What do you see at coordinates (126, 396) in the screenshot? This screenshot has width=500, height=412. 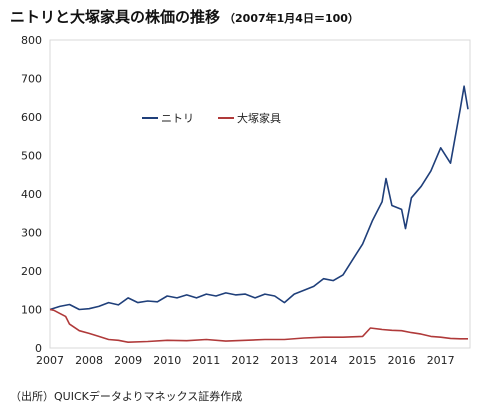 I see `source-note: （出所）QUICKデータよりマネックス証券作成` at bounding box center [126, 396].